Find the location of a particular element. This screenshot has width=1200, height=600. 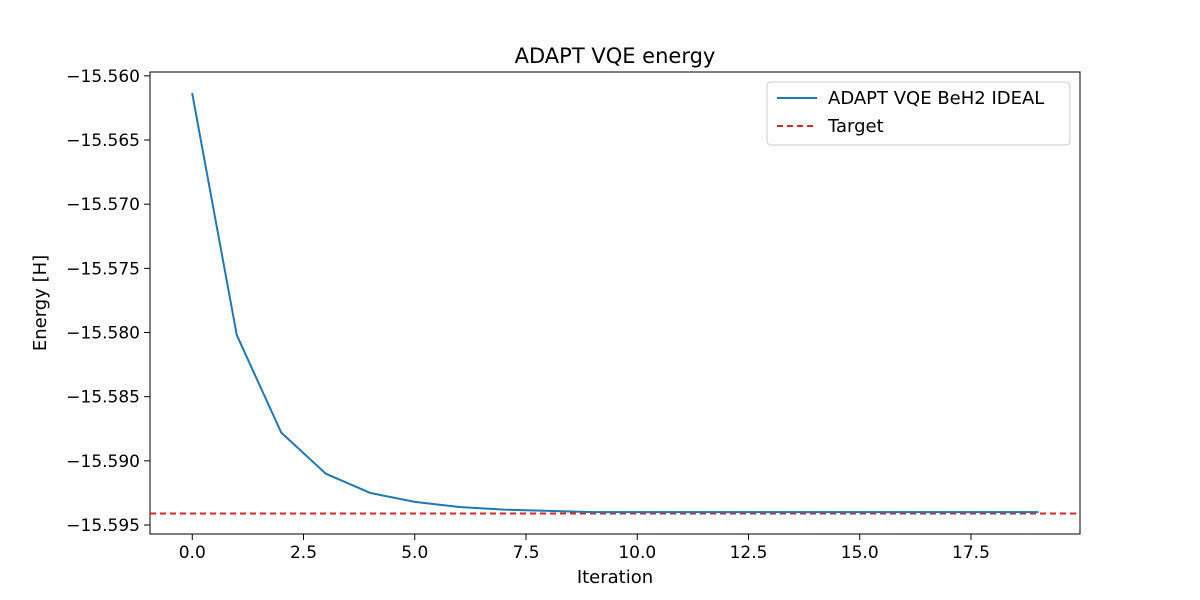

x-tick-label: 15.0 is located at coordinates (860, 553).